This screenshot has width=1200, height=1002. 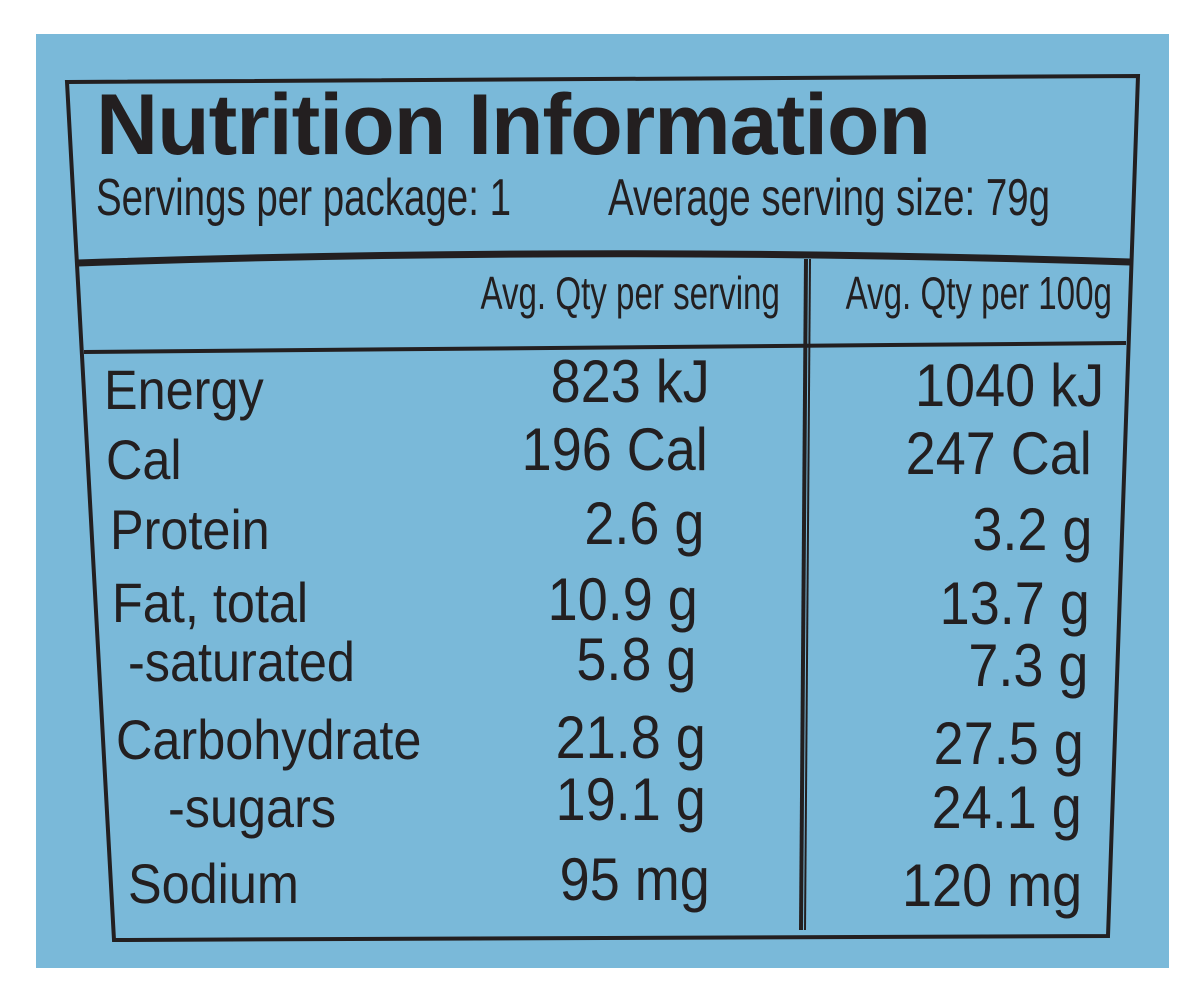 I want to click on cal-per-100g: 247 Cal, so click(x=998, y=453).